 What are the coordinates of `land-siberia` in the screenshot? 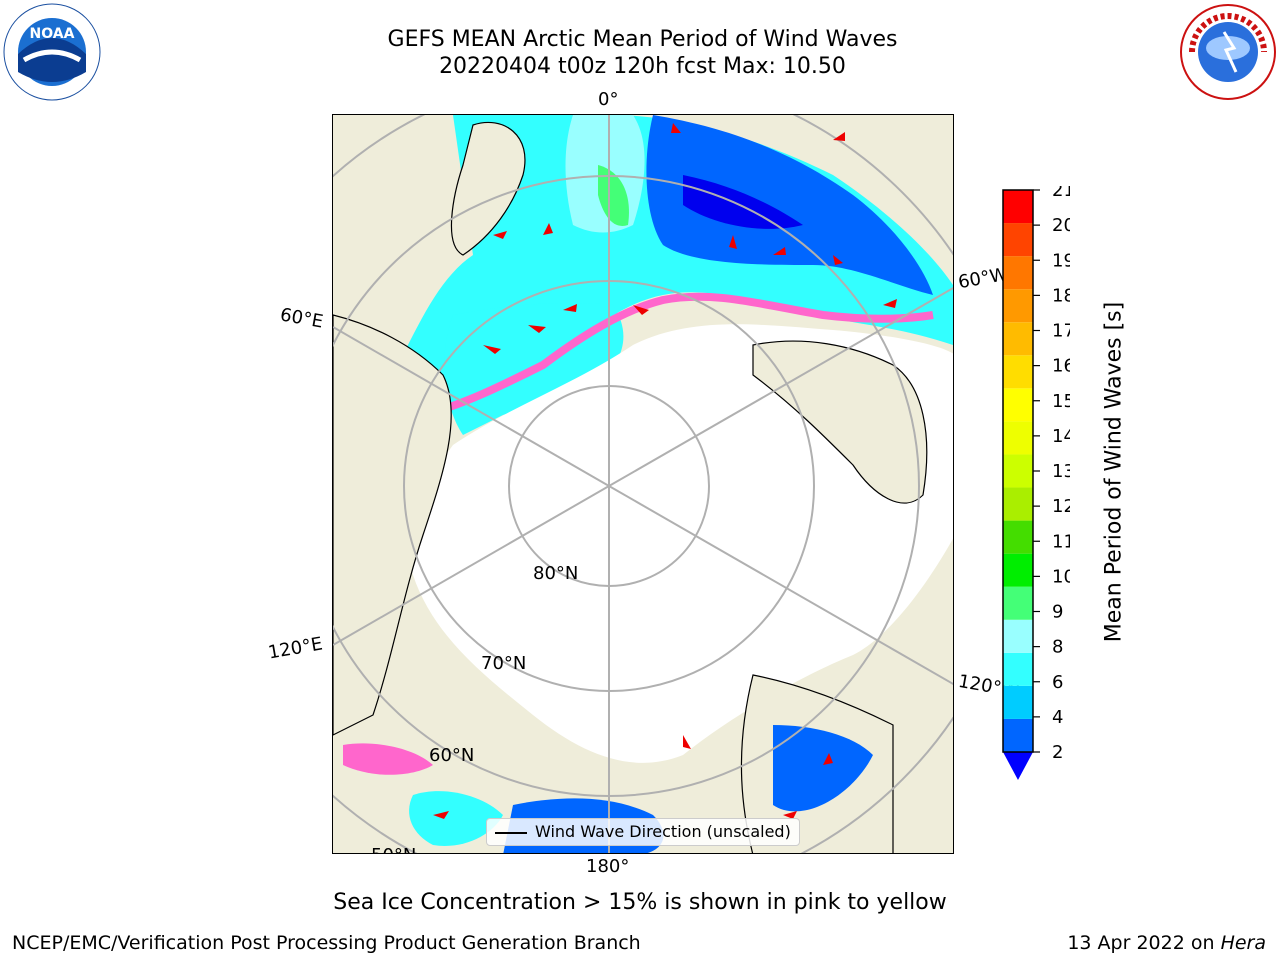 It's located at (392, 525).